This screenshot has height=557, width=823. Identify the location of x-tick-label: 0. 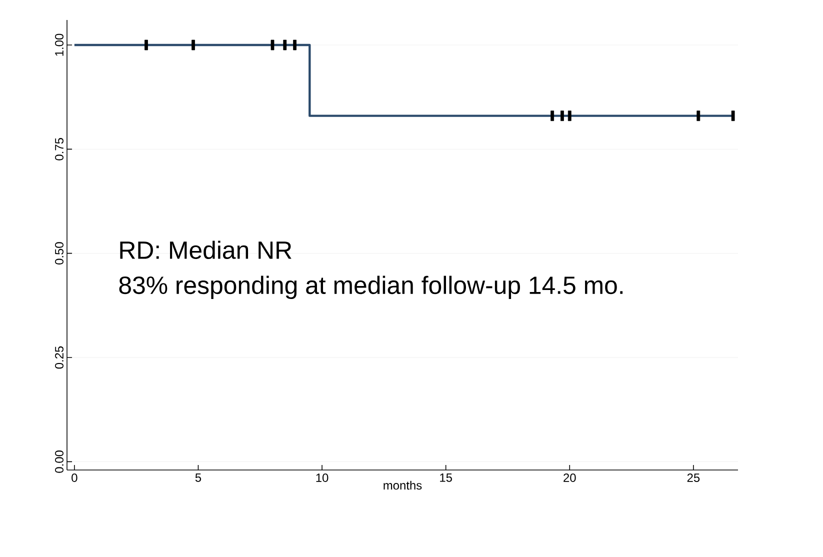
(75, 478).